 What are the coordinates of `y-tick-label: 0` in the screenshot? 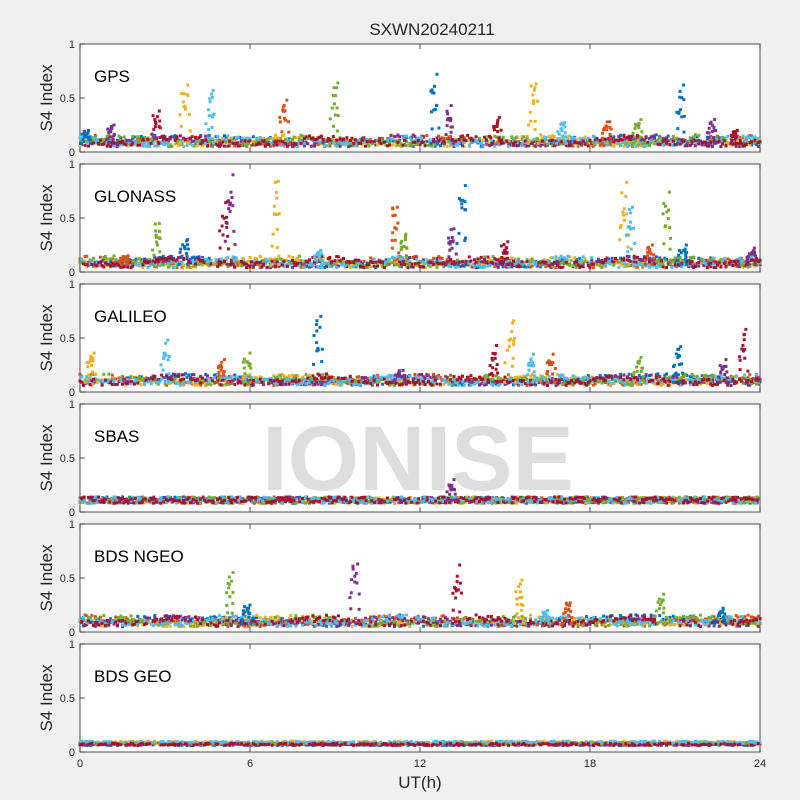 It's located at (72, 393).